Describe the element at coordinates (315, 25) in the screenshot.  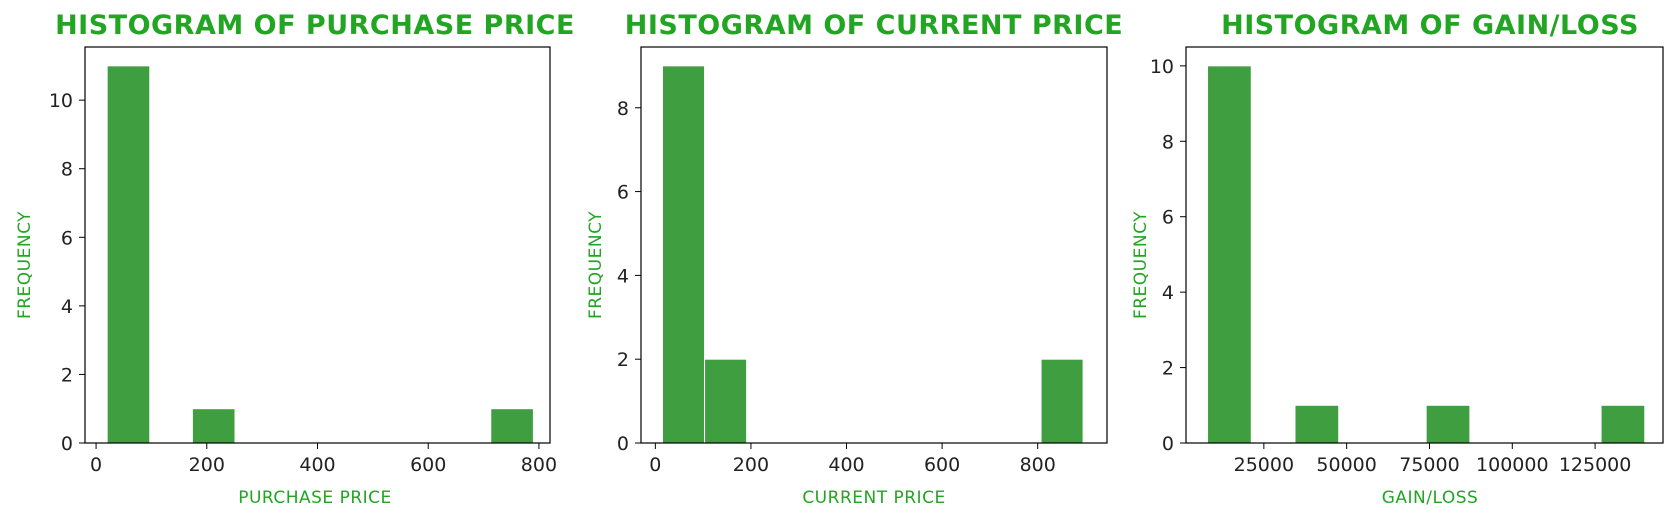
I see `chart-title: HISTOGRAM OF PURCHASE PRICE` at that location.